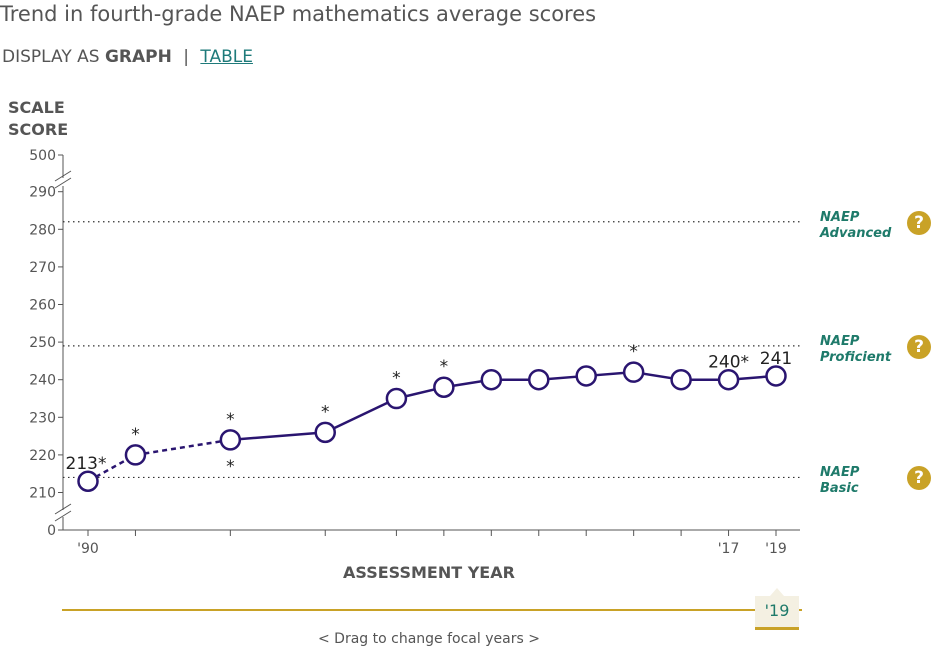 This screenshot has height=657, width=944. I want to click on y-axis-title-line1: SCALE, so click(36, 107).